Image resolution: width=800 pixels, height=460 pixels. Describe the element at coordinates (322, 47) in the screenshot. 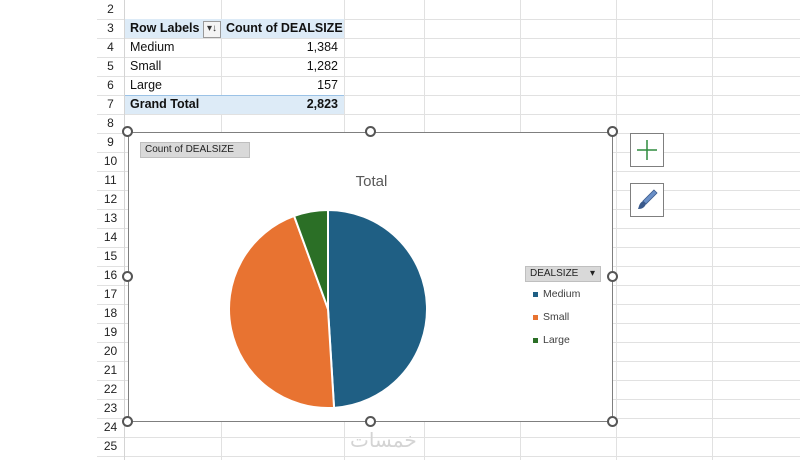

I see `pivot-row-value: 1,384` at that location.